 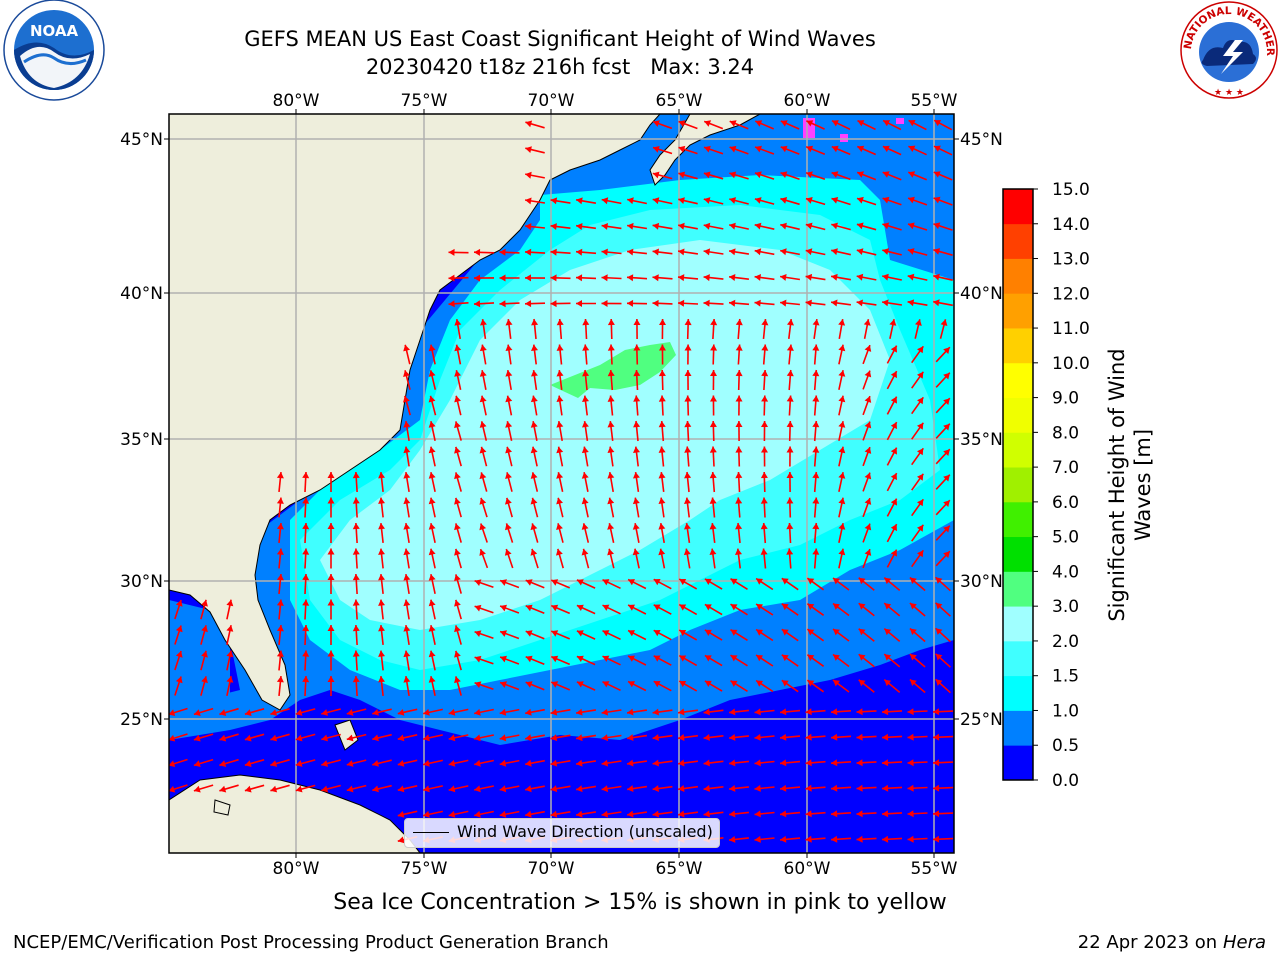 I want to click on lon-label-top: 60°W, so click(x=807, y=101).